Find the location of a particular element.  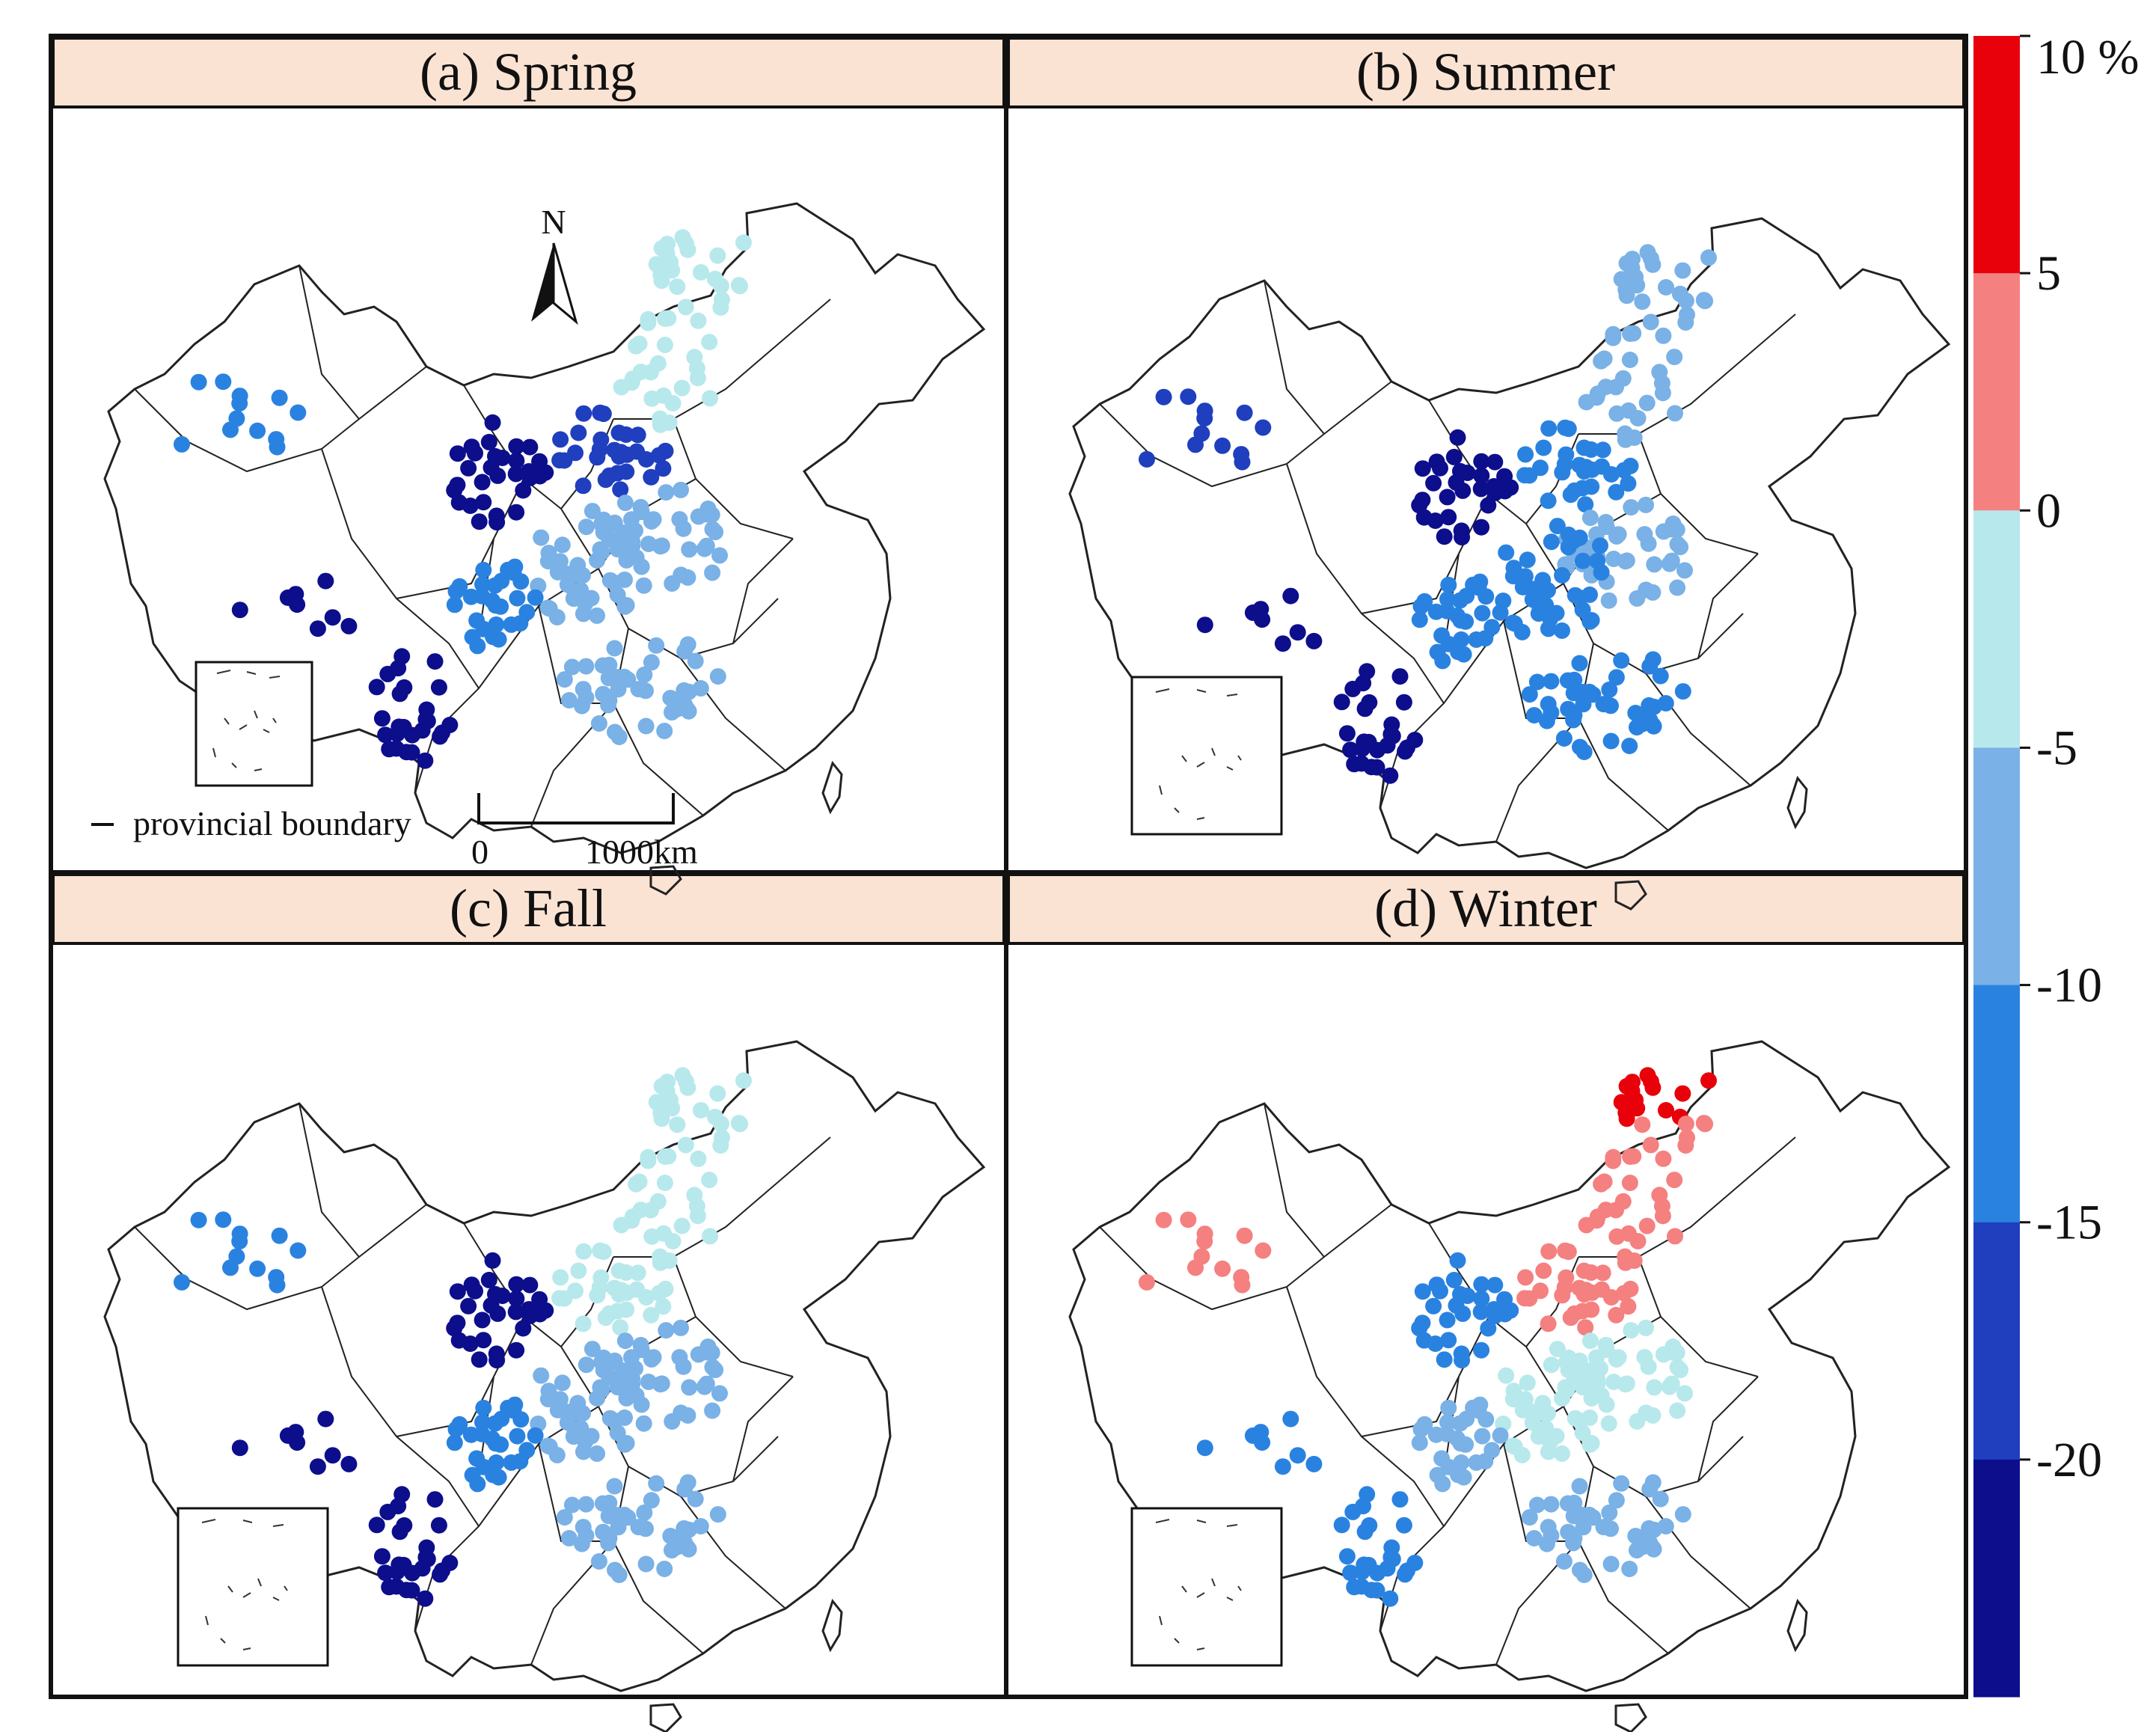

panel-title-winter: (d) Winter is located at coordinates (1486, 908).